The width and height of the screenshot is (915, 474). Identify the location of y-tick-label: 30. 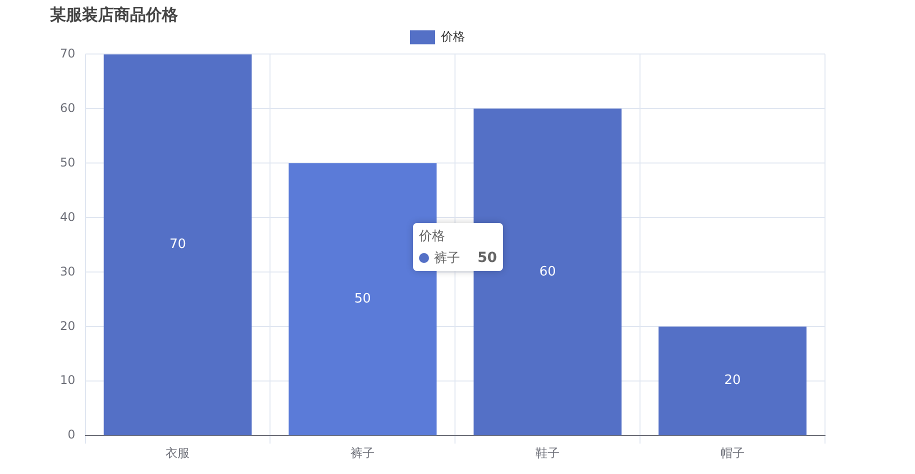
(68, 271).